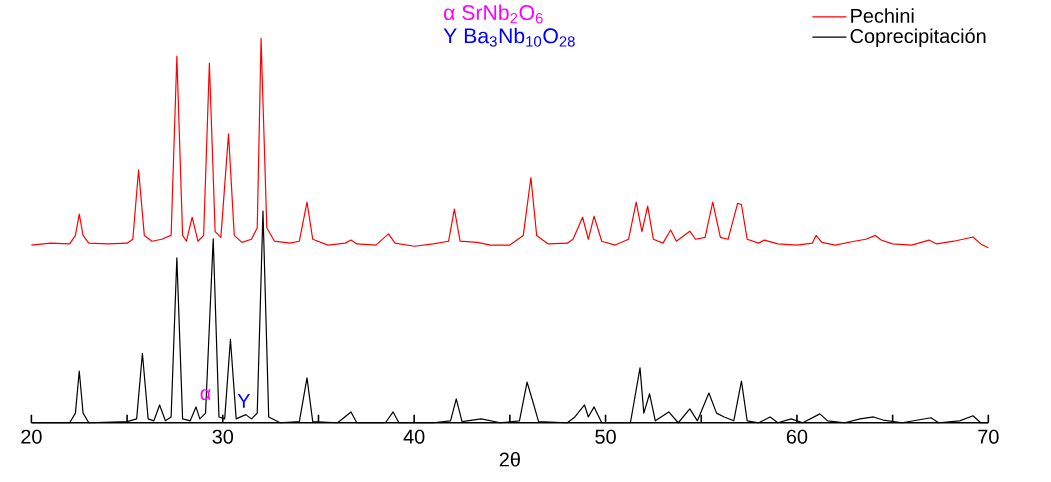 The height and width of the screenshot is (482, 1051). Describe the element at coordinates (509, 459) in the screenshot. I see `x-axis-title: 2θ` at that location.